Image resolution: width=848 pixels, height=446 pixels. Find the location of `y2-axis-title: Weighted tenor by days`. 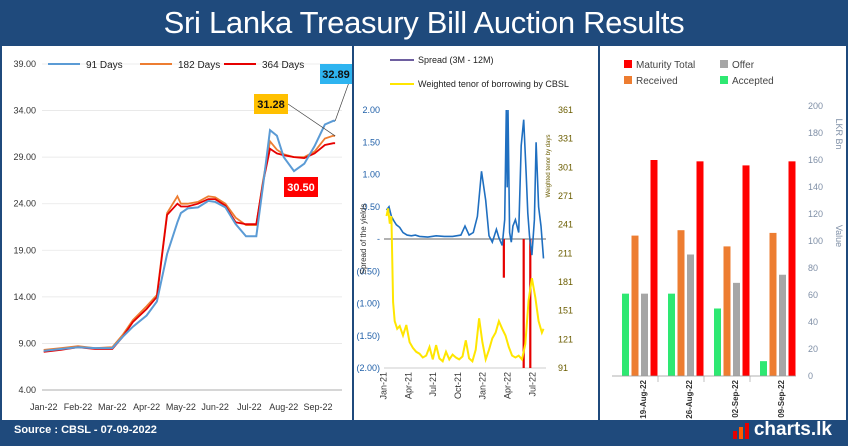

y2-axis-title: Weighted tenor by days is located at coordinates (549, 166).